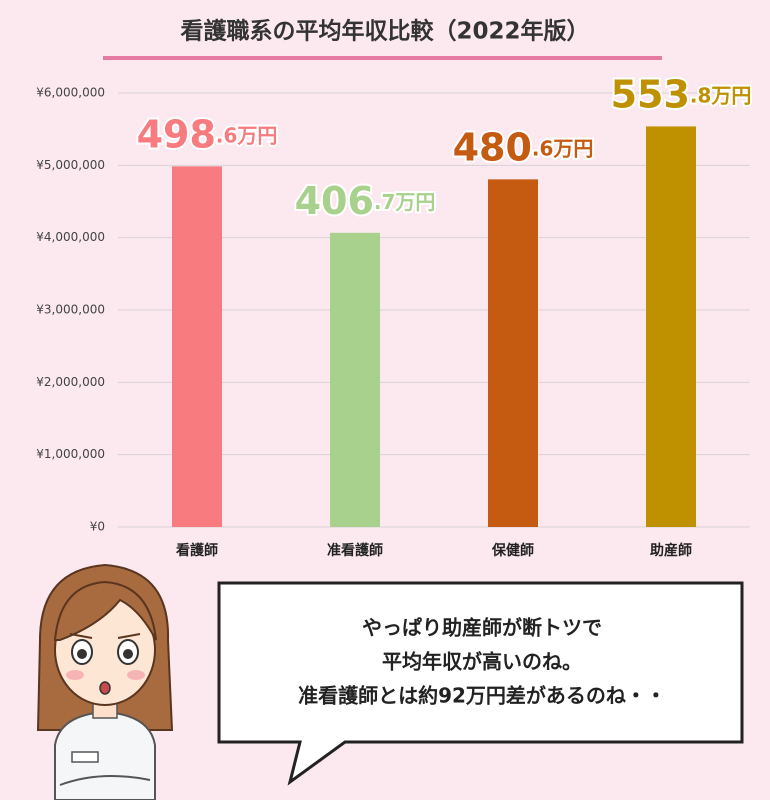 The image size is (770, 800). I want to click on x-tick-label: 助産師, so click(671, 550).